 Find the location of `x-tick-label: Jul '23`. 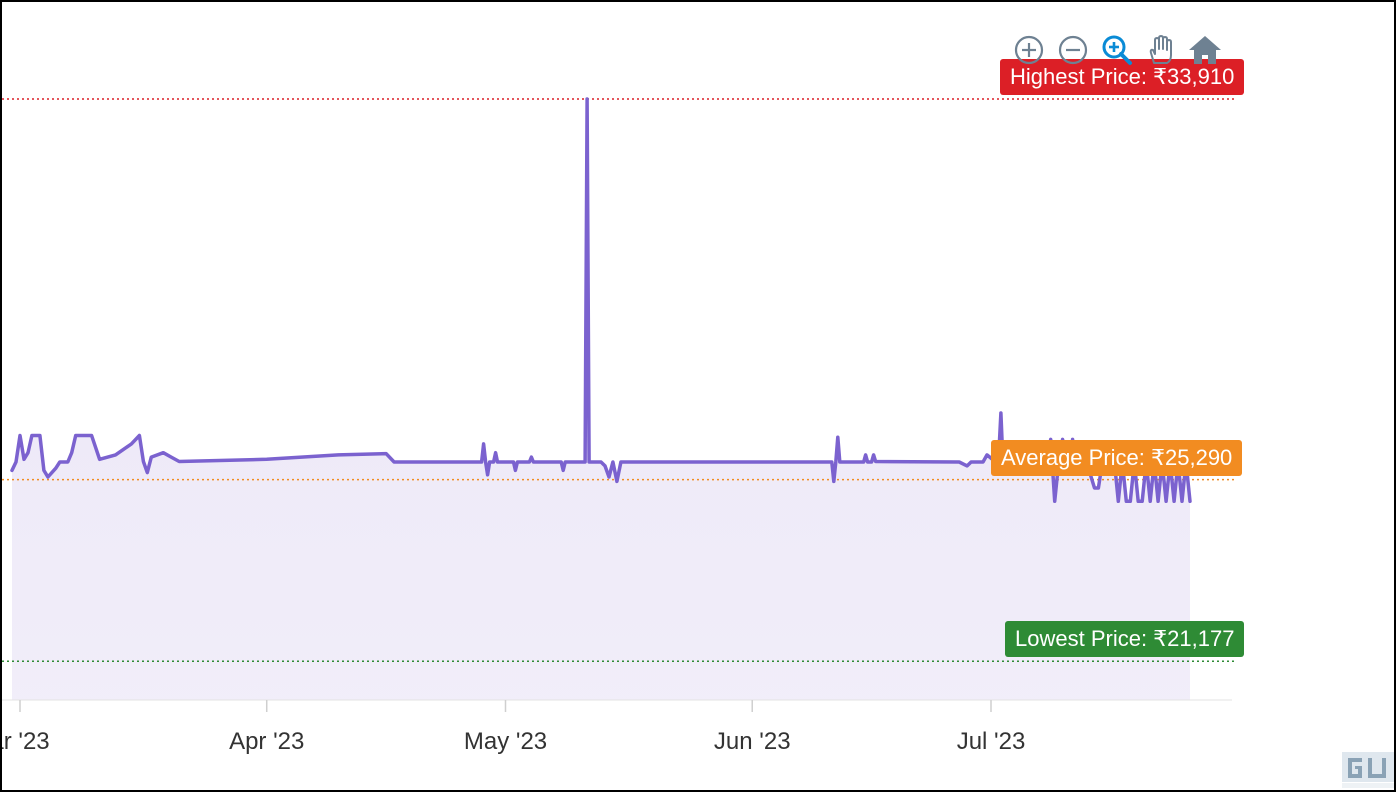

x-tick-label: Jul '23 is located at coordinates (991, 741).